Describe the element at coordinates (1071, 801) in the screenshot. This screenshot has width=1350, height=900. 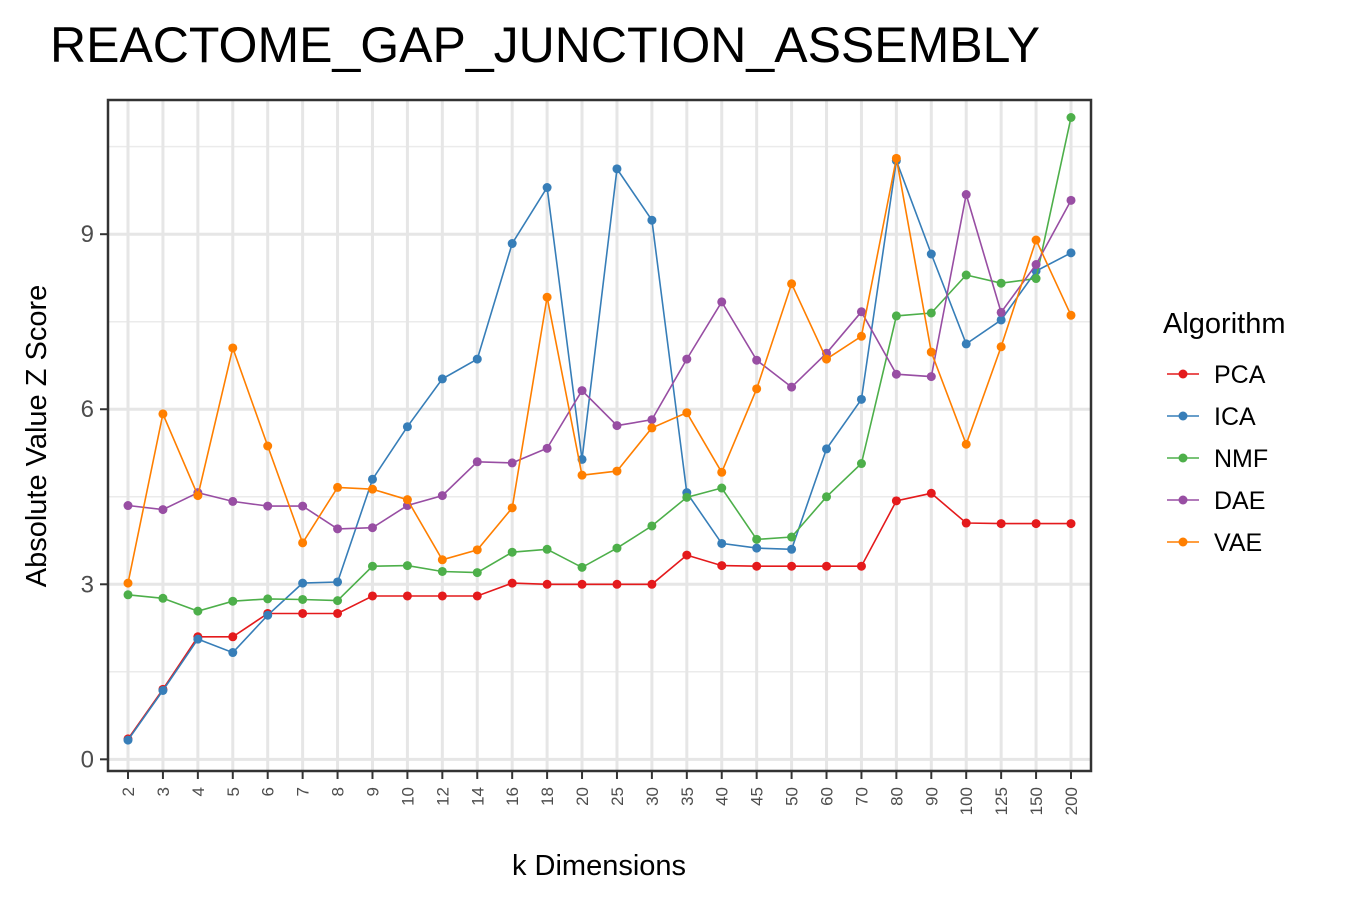
I see `x-tick-label: 200` at that location.